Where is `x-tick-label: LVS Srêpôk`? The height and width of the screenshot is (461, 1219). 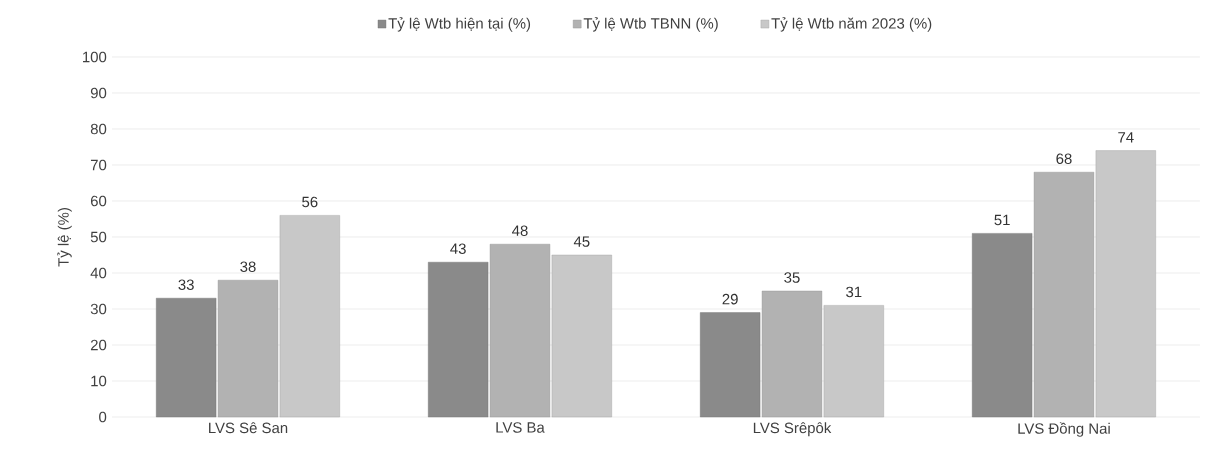 x-tick-label: LVS Srêpôk is located at coordinates (792, 429).